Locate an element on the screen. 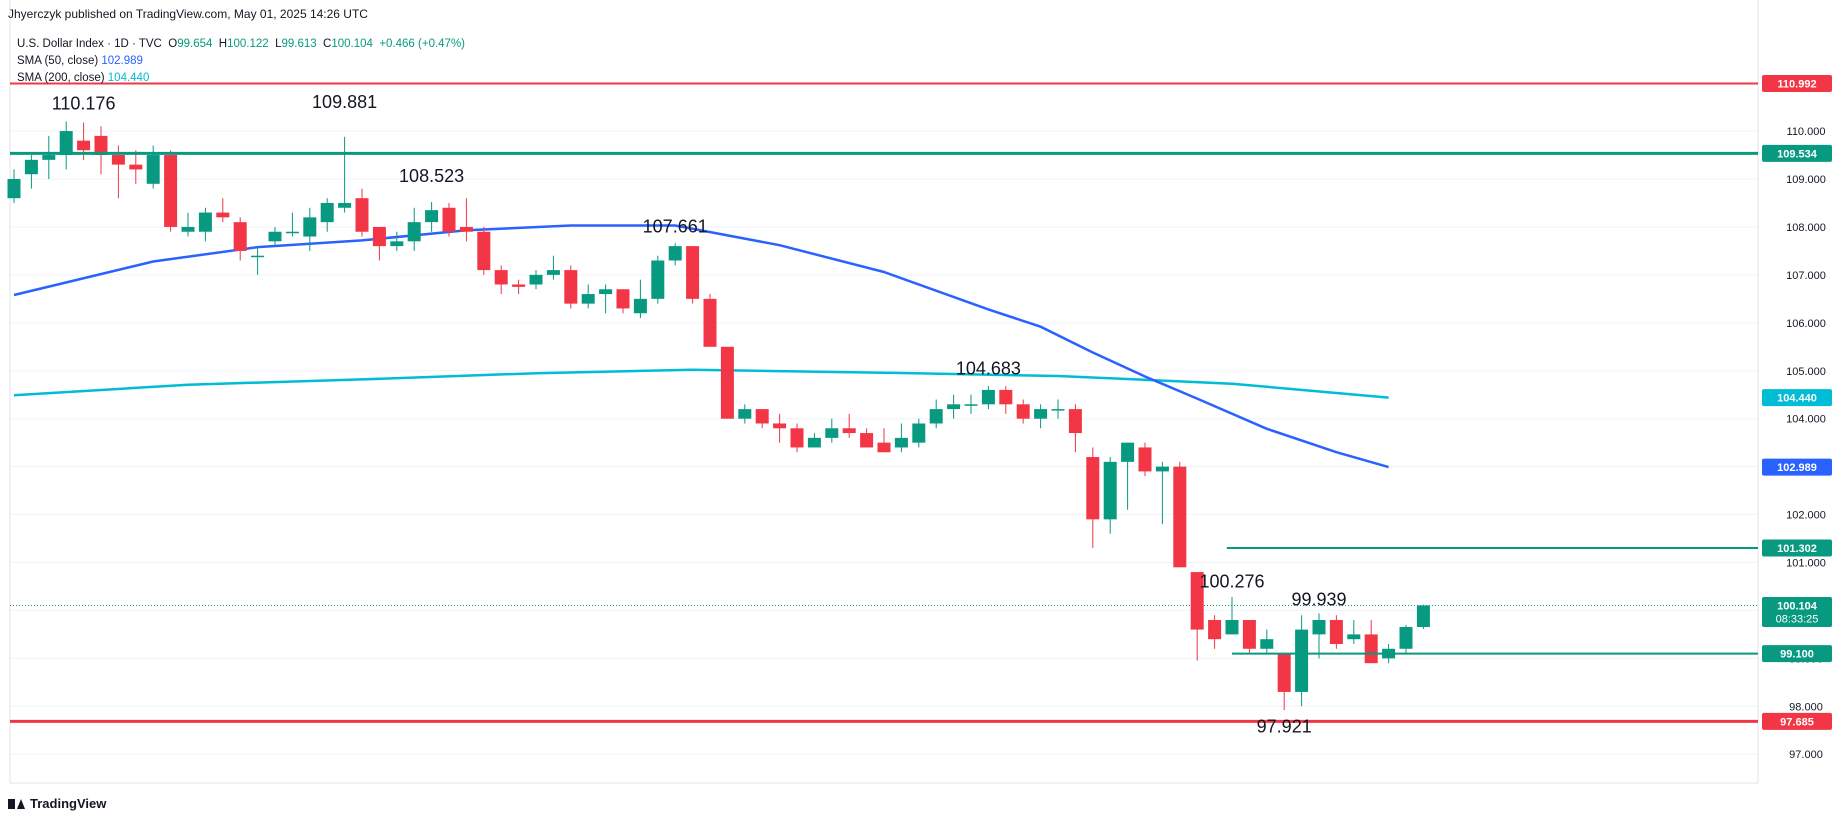 This screenshot has height=819, width=1835. axis-price-tag-text: 102.989 is located at coordinates (1797, 468).